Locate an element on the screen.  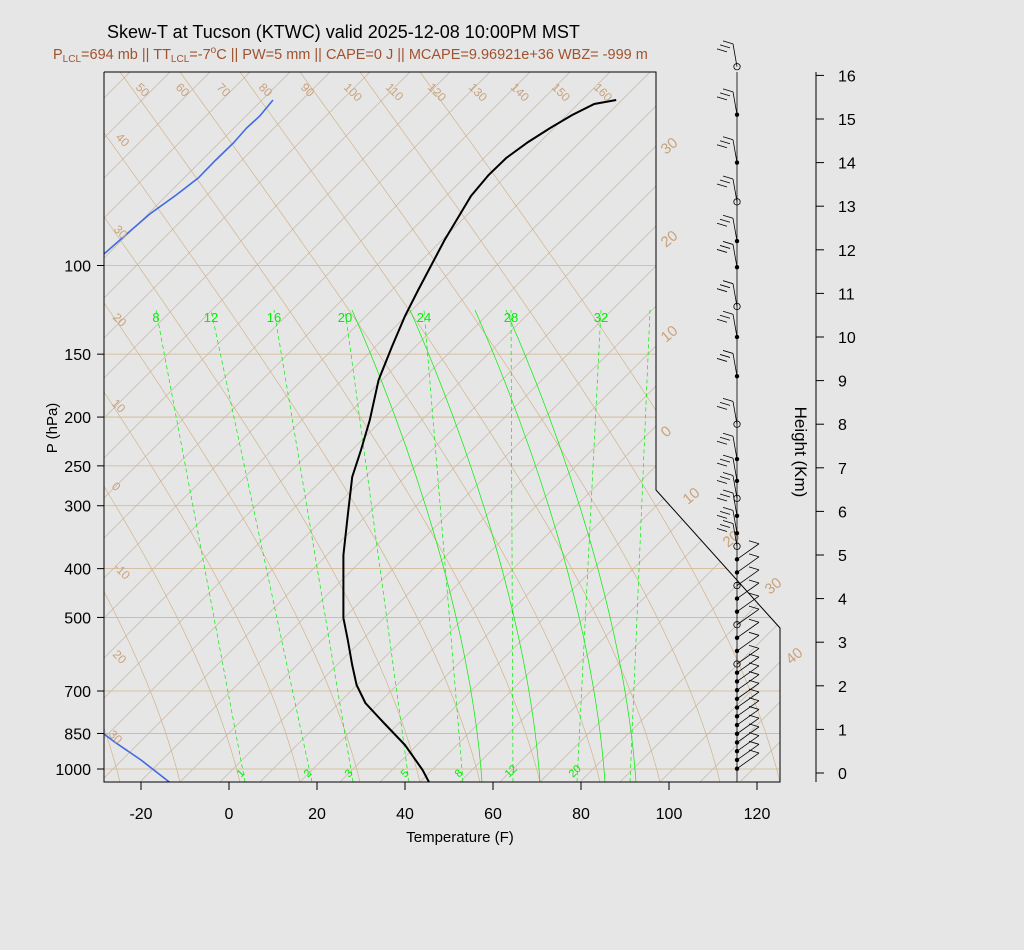
y-axis-title: P (hPa) is located at coordinates (52, 428).